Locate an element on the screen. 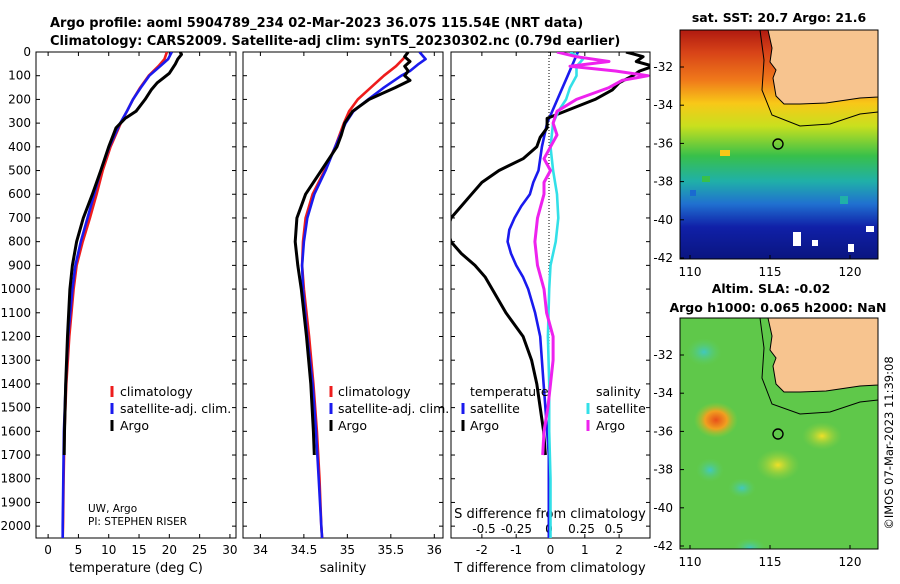 The height and width of the screenshot is (584, 900). x-tick-label: -1 is located at coordinates (516, 550).